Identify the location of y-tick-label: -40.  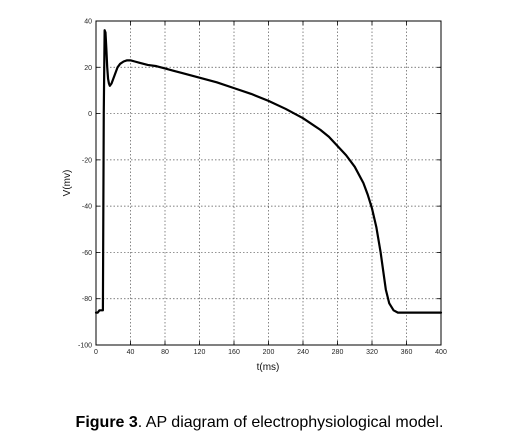
(87, 207).